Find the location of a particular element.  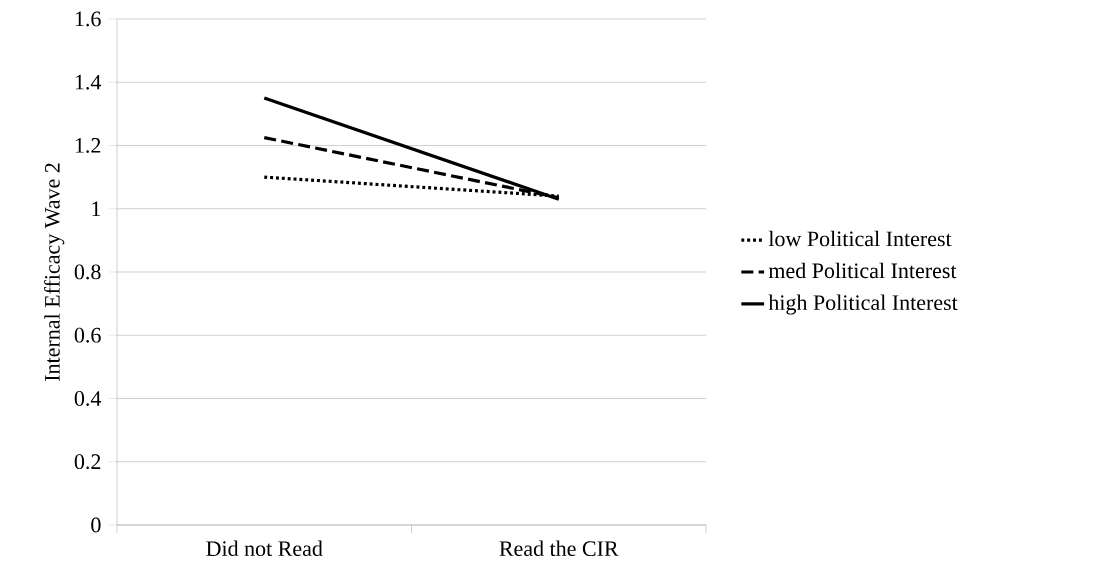

legend-label: med Political Interest is located at coordinates (862, 270).